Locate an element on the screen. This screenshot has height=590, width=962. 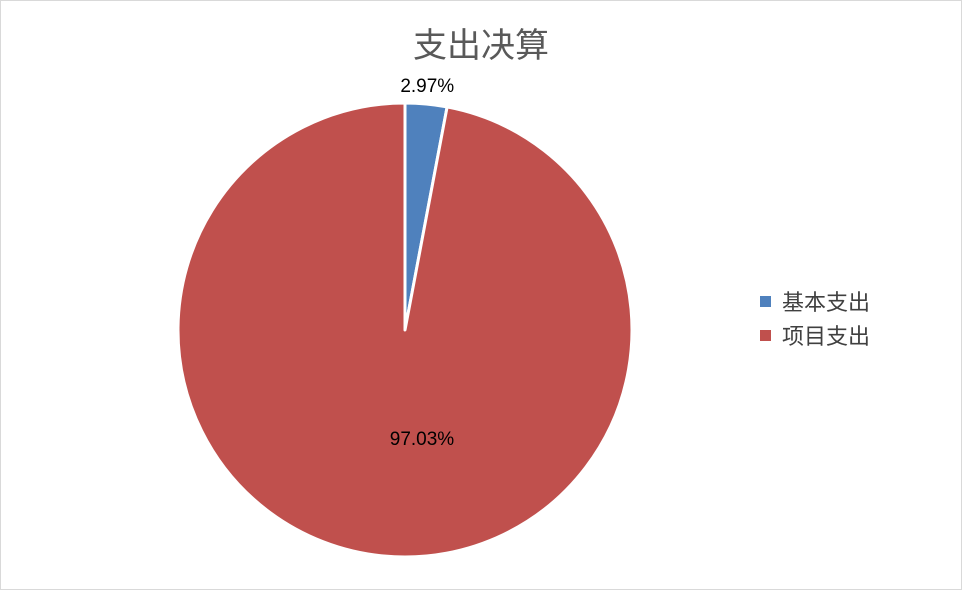
legend: 基本支出 项目支出 is located at coordinates (815, 318).